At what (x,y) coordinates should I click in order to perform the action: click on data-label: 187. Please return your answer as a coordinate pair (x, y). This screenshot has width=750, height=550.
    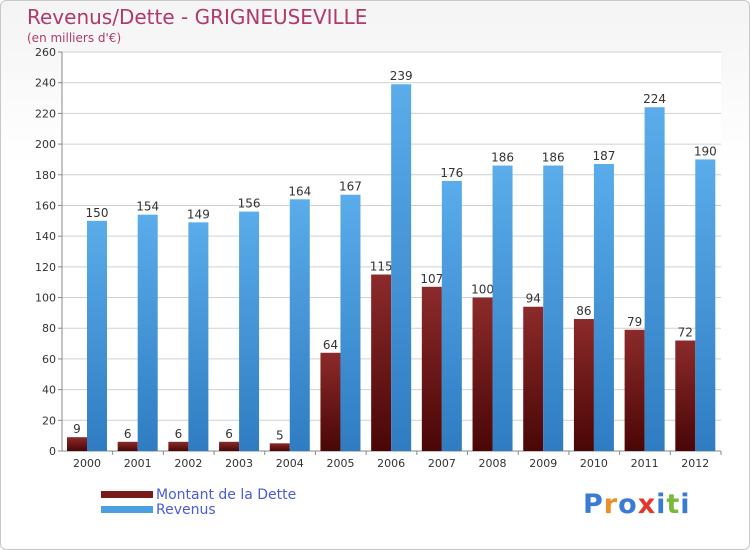
    Looking at the image, I should click on (603, 156).